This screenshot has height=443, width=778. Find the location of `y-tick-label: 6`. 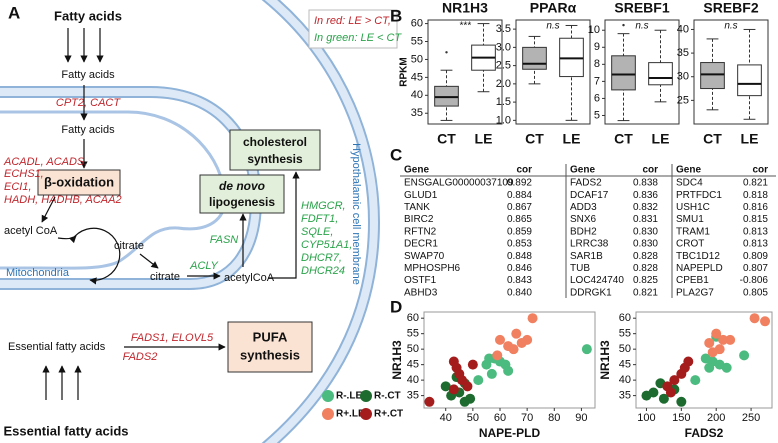

y-tick-label: 6 is located at coordinates (597, 98).